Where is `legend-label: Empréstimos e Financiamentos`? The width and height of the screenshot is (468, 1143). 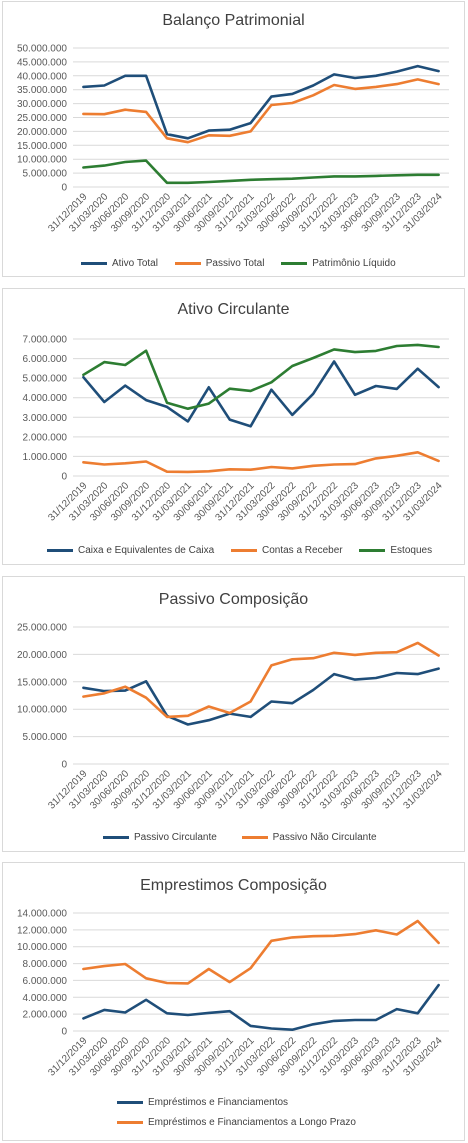
legend-label: Empréstimos e Financiamentos is located at coordinates (218, 1102).